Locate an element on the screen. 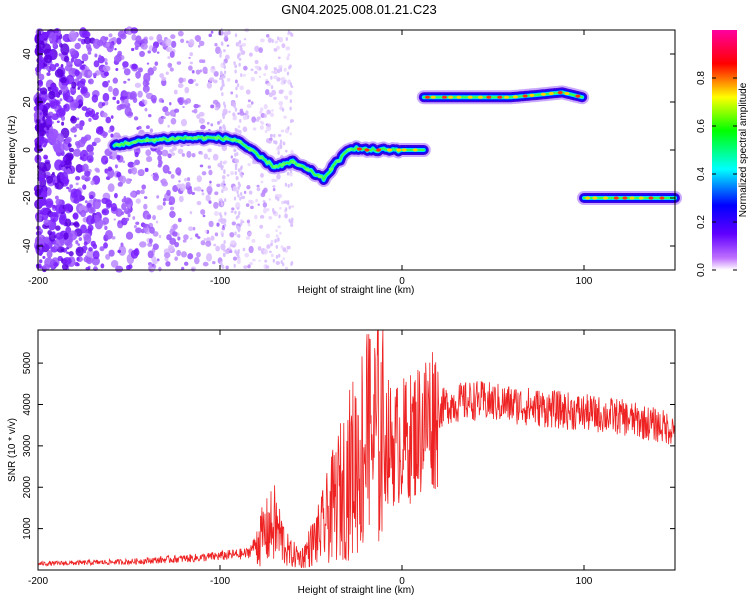  figure-title: GN04.2025.008.01.21.C23 is located at coordinates (358, 9).